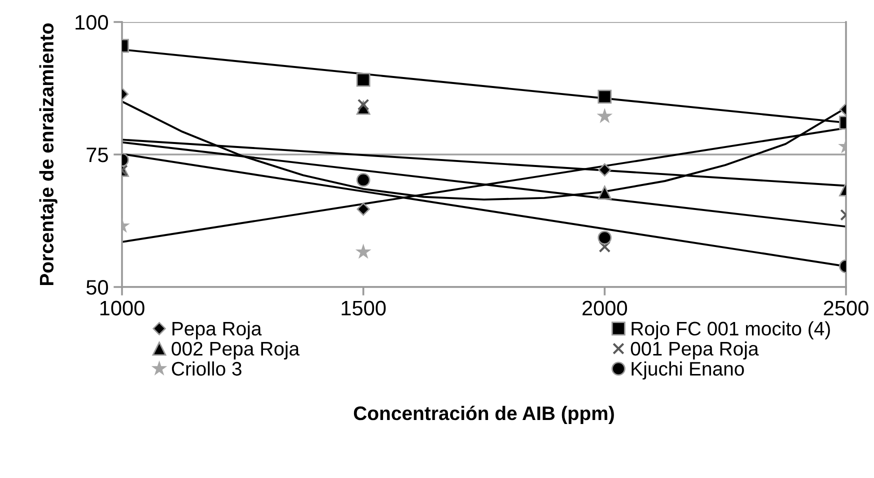 The image size is (874, 478). Describe the element at coordinates (92, 22) in the screenshot. I see `y-tick-label: 100` at that location.